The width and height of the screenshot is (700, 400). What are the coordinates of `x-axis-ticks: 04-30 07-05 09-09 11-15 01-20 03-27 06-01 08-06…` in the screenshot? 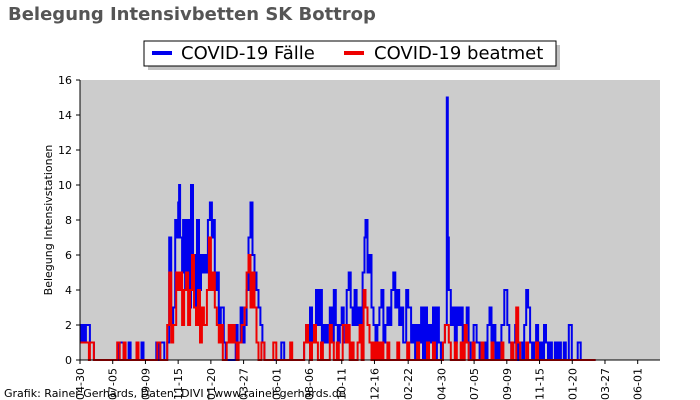 It's located at (359, 380).